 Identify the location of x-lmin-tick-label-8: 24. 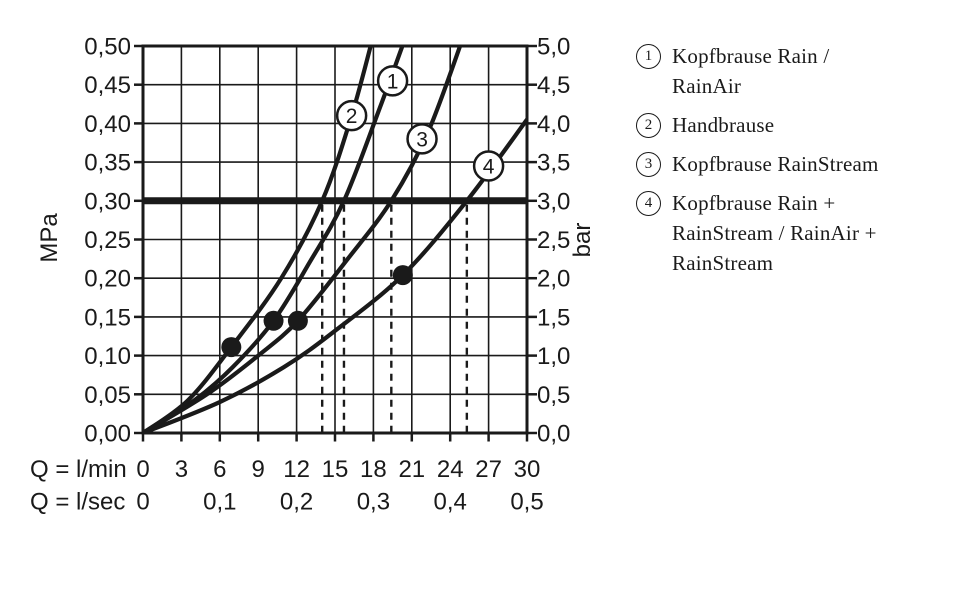
(450, 469).